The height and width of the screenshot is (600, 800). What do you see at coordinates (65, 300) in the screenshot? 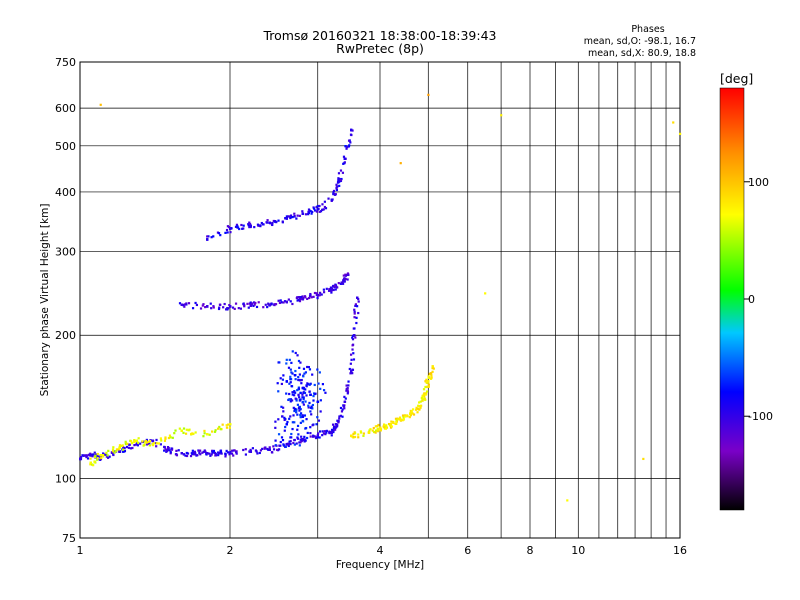
I see `y-axis-ticks: 75 100 200 300 400 500 600 750` at bounding box center [65, 300].